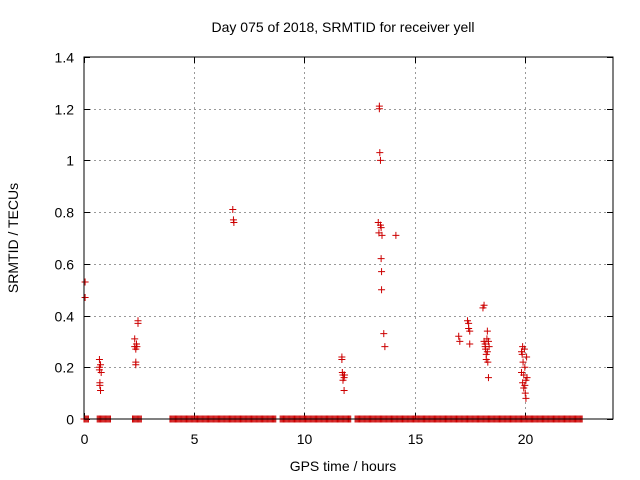 The width and height of the screenshot is (640, 480). Describe the element at coordinates (70, 420) in the screenshot. I see `y-tick-label: 0` at that location.